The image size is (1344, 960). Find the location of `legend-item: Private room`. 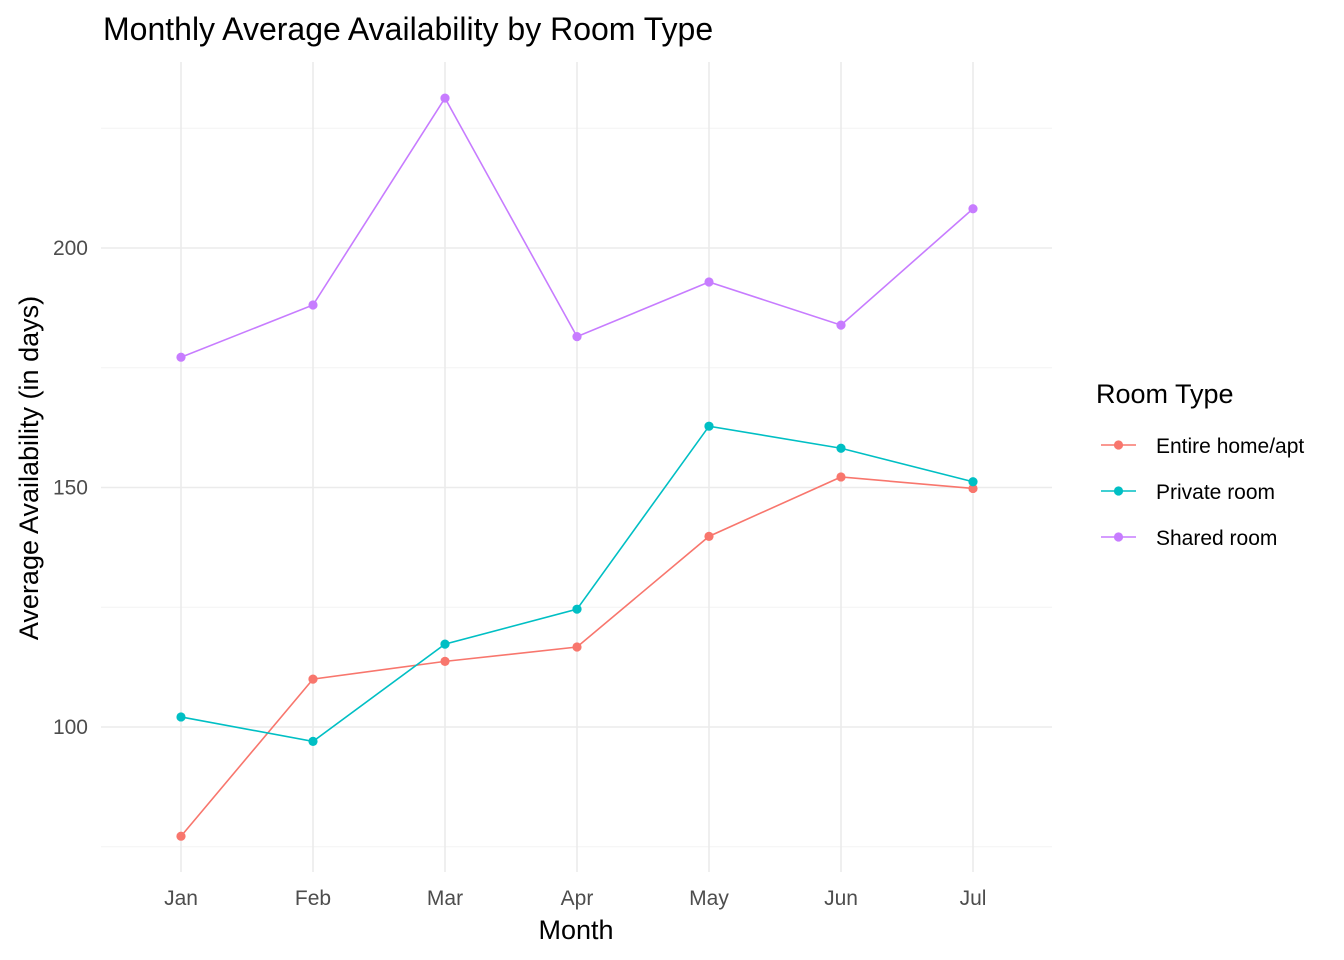

legend-item: Private room is located at coordinates (1188, 492).